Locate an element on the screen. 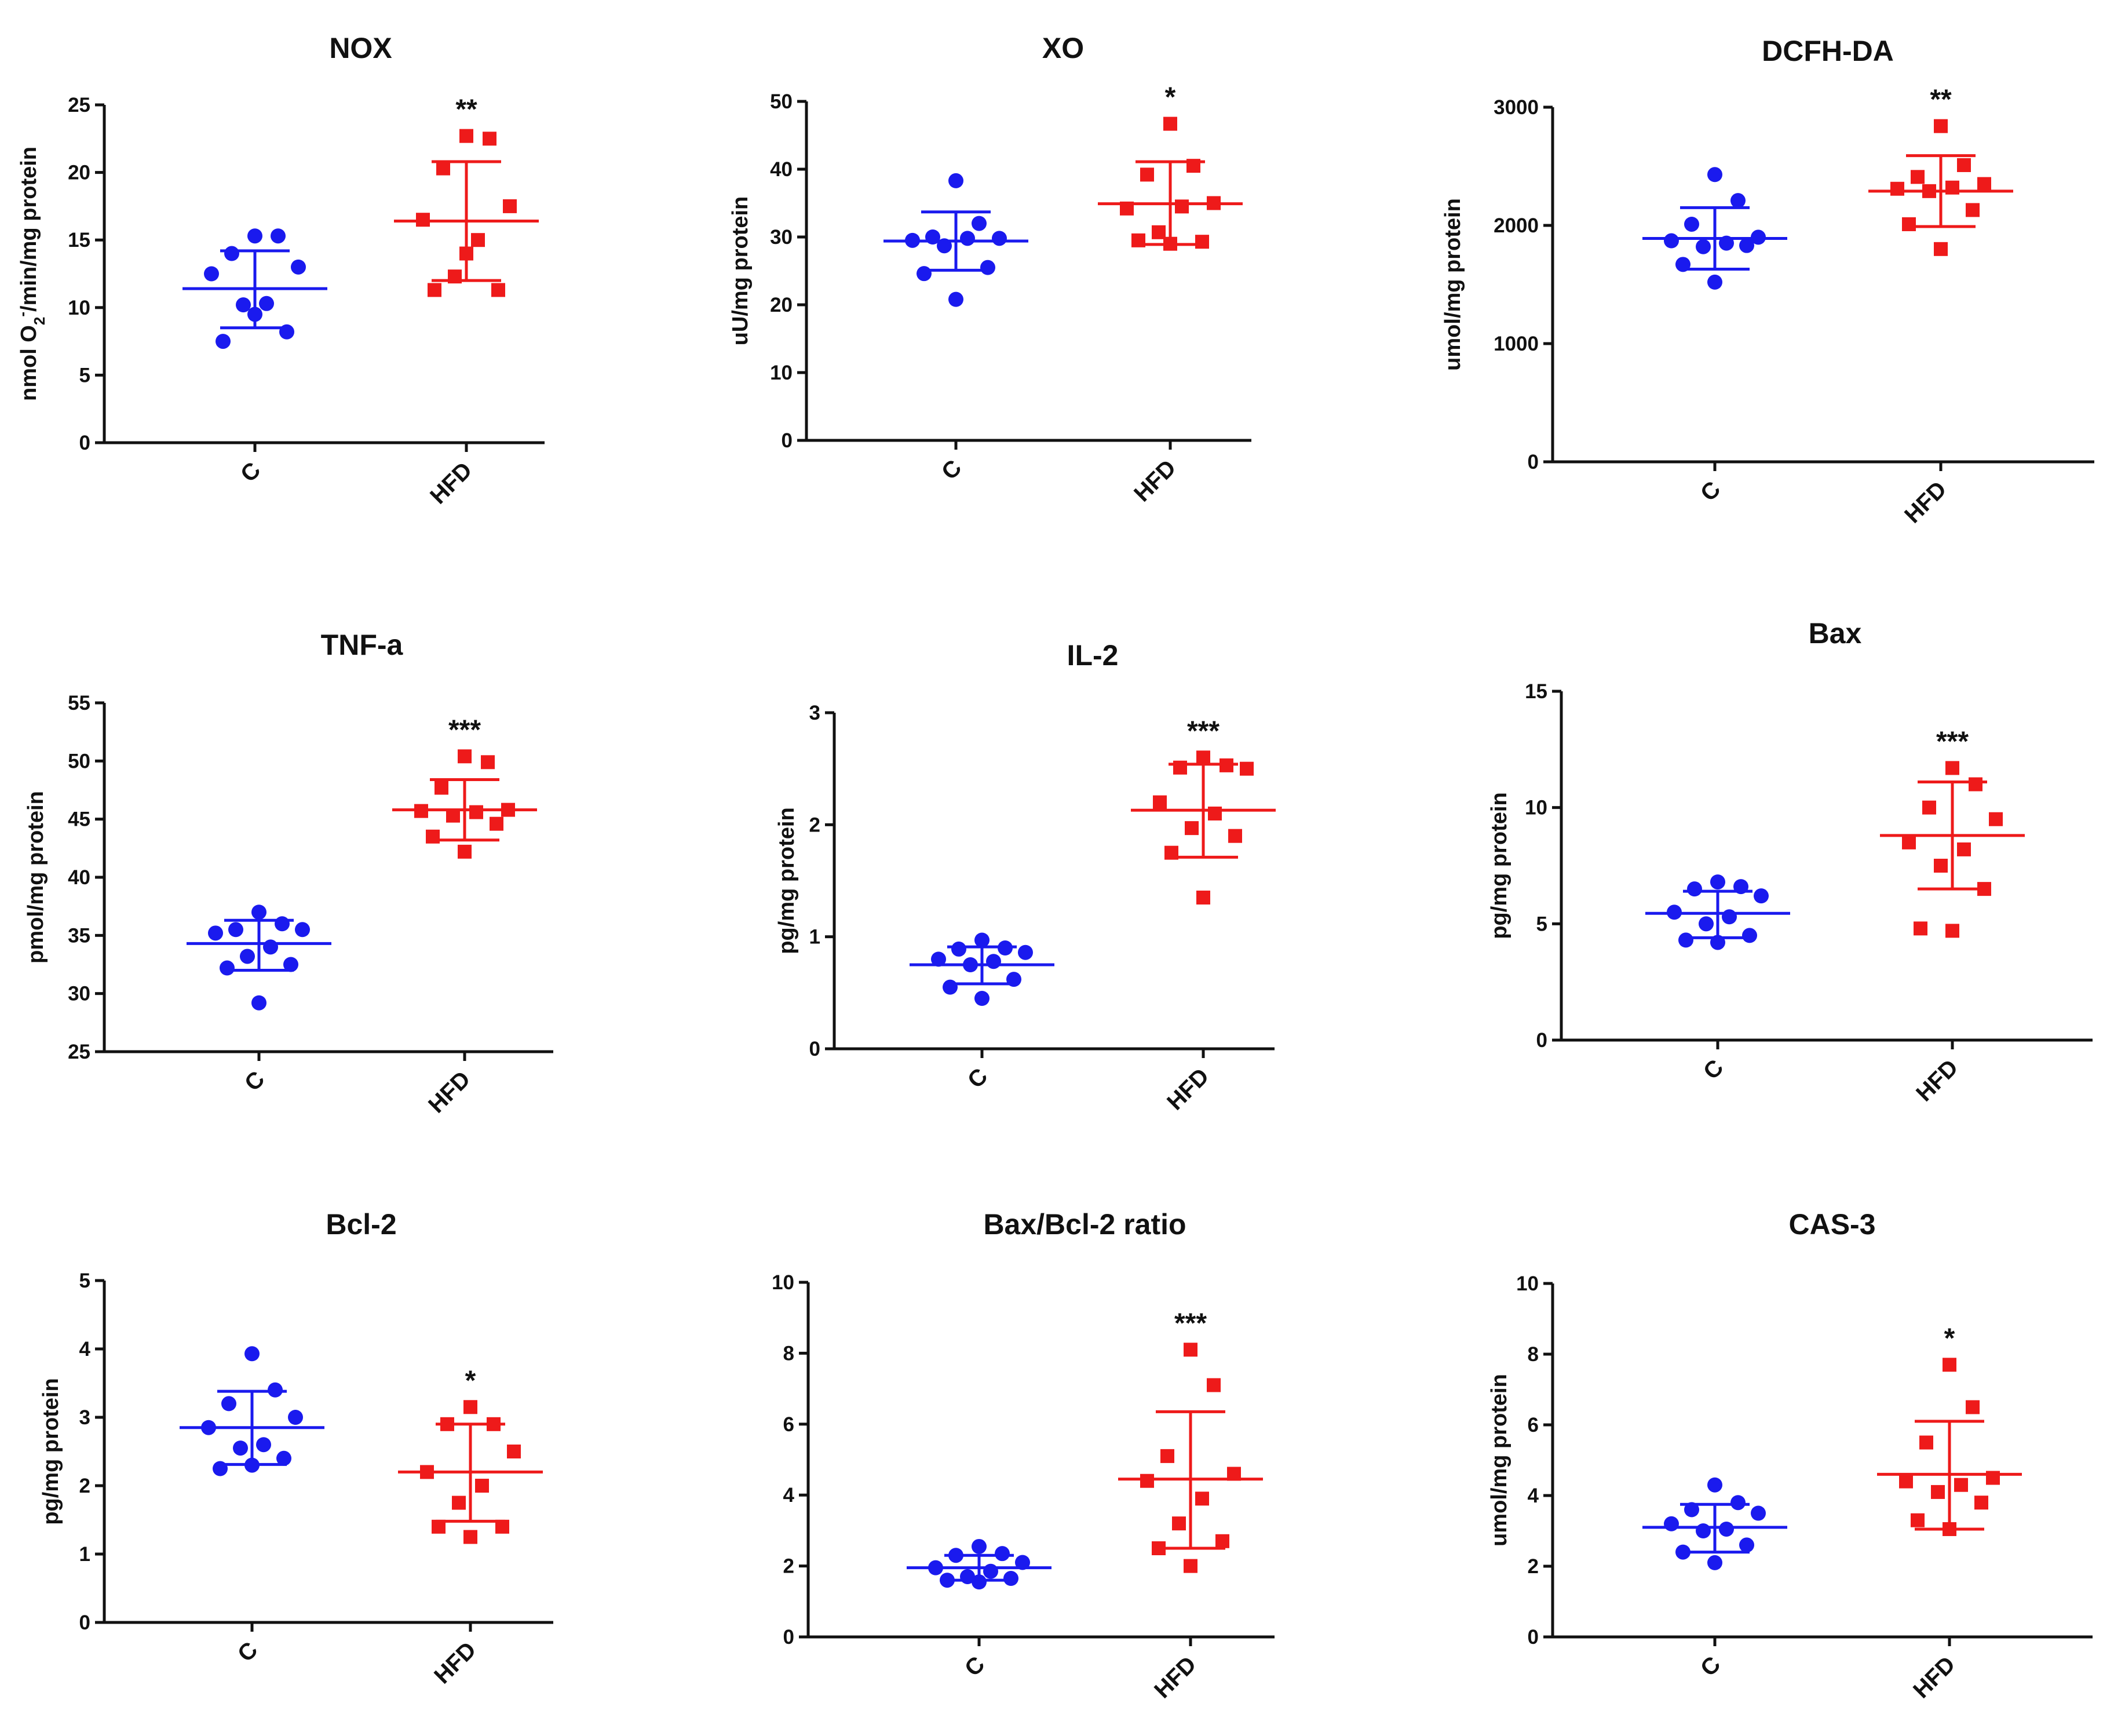 The image size is (2114, 1736). chart-title: Bcl-2 is located at coordinates (361, 1224).